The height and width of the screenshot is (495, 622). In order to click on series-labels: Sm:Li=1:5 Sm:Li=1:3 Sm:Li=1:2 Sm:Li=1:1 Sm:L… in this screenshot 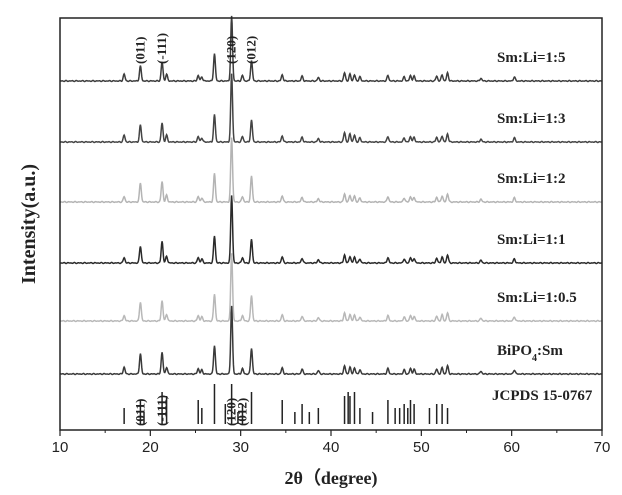, I will do `click(537, 207)`.